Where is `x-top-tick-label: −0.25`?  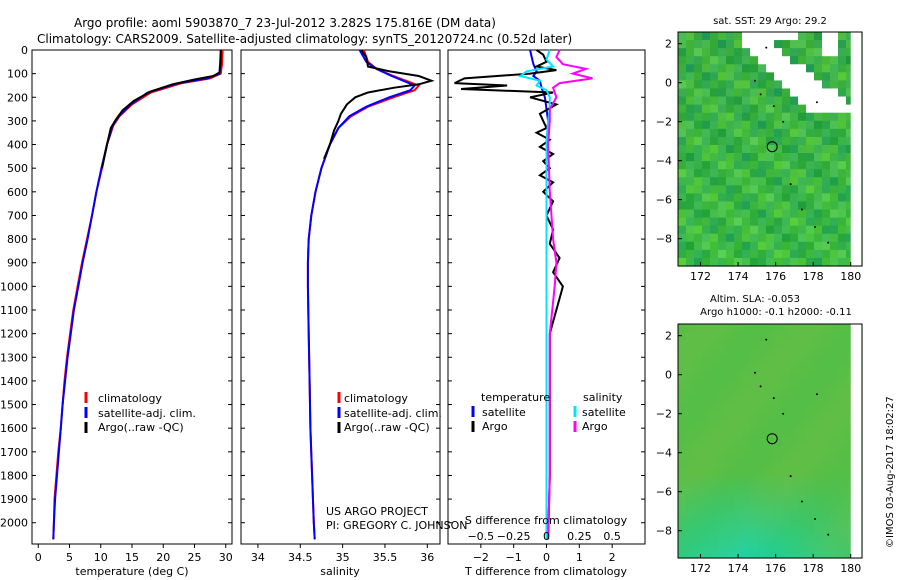
x-top-tick-label: −0.25 is located at coordinates (514, 536).